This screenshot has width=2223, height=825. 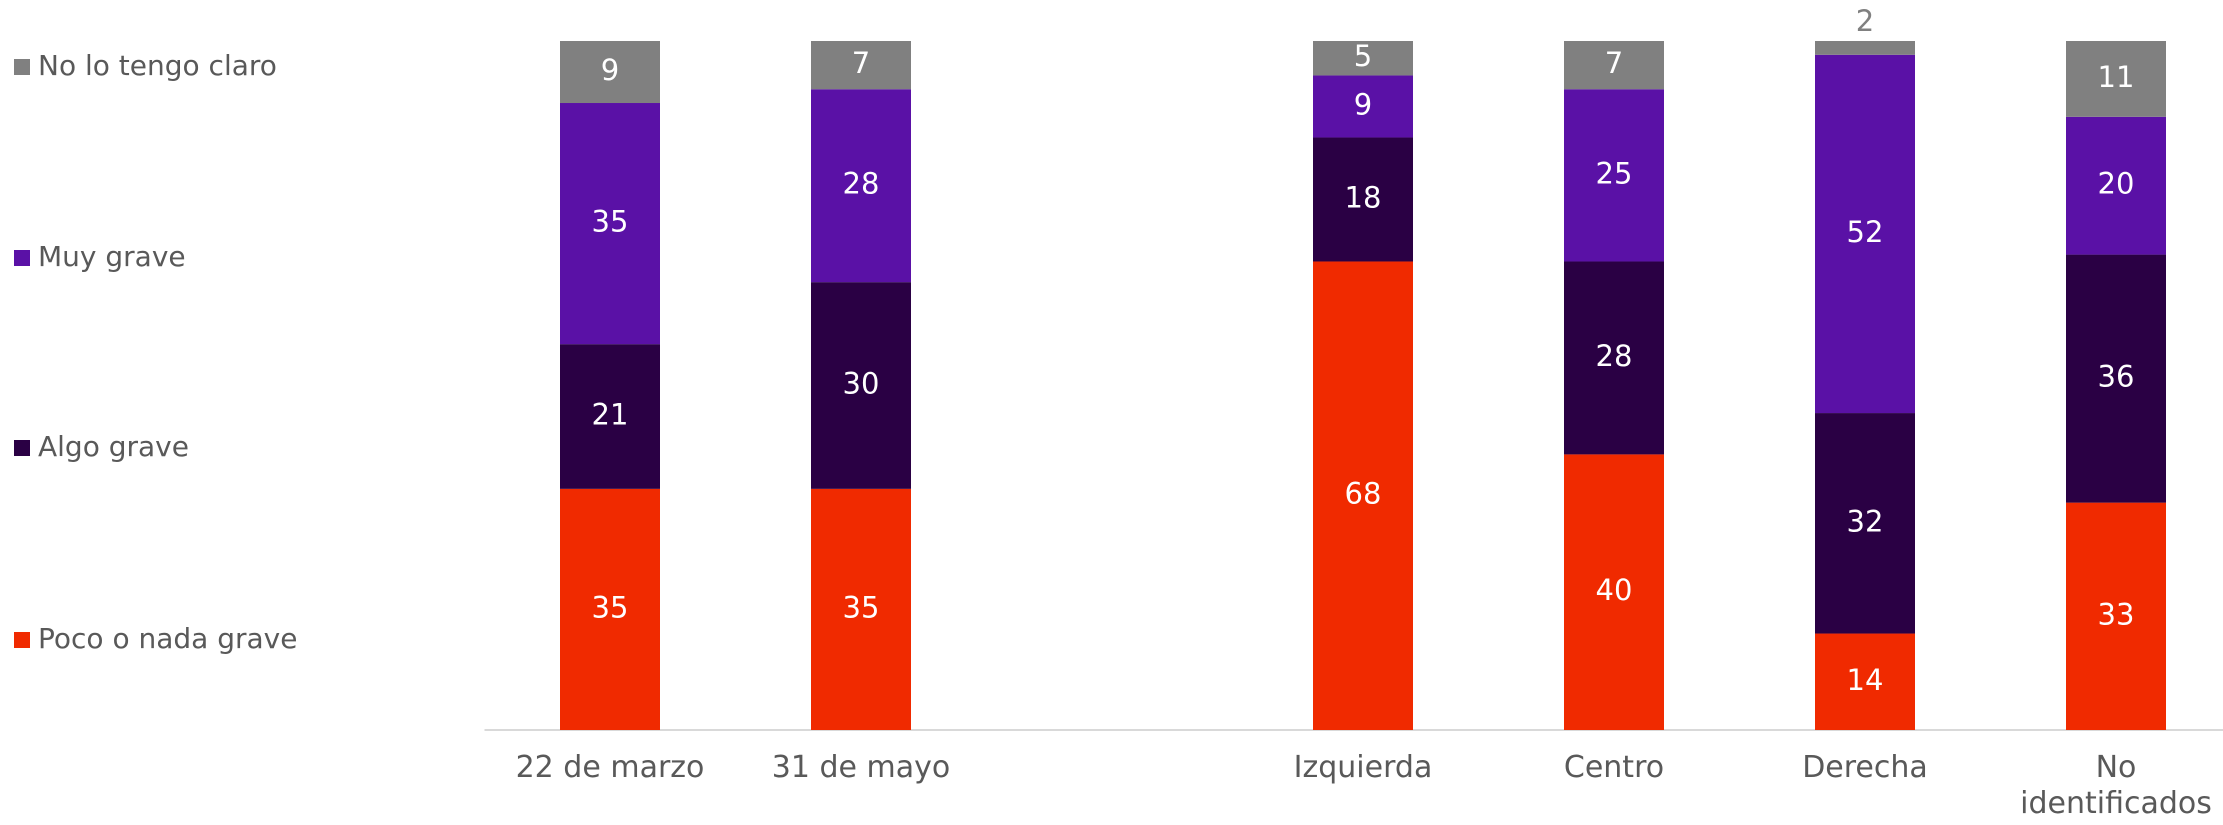 I want to click on data-label: 5, so click(x=1363, y=56).